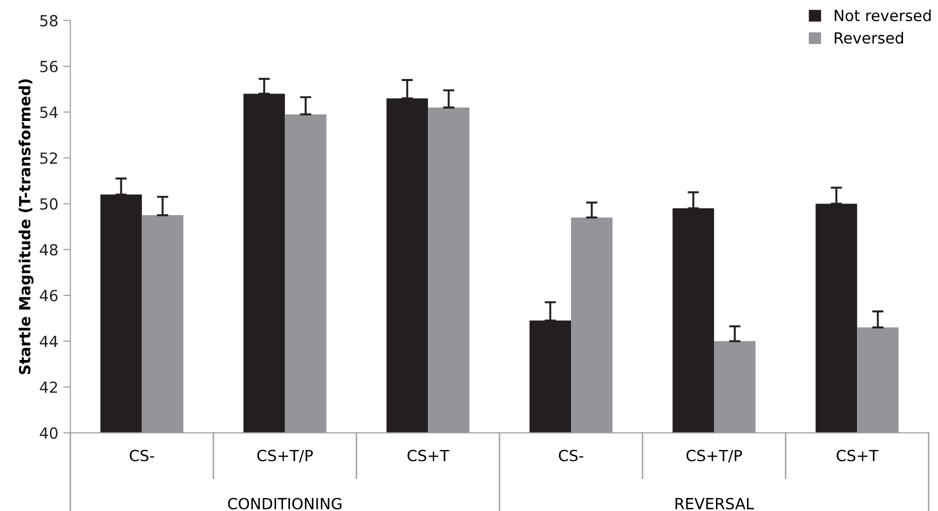  I want to click on y-tick-label: 44, so click(49, 341).